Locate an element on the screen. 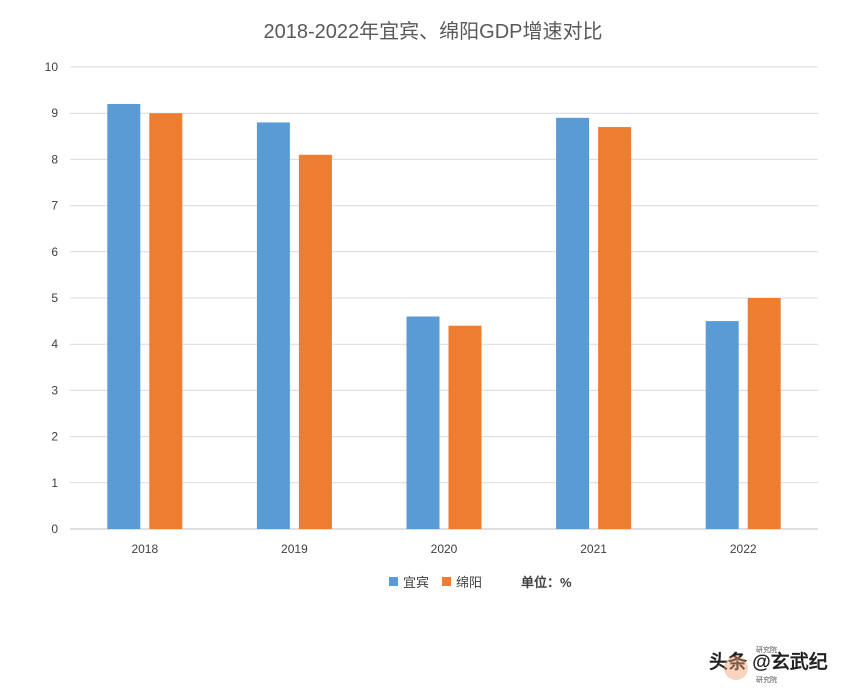 Image resolution: width=865 pixels, height=694 pixels. x-tick-label: 2021 is located at coordinates (593, 549).